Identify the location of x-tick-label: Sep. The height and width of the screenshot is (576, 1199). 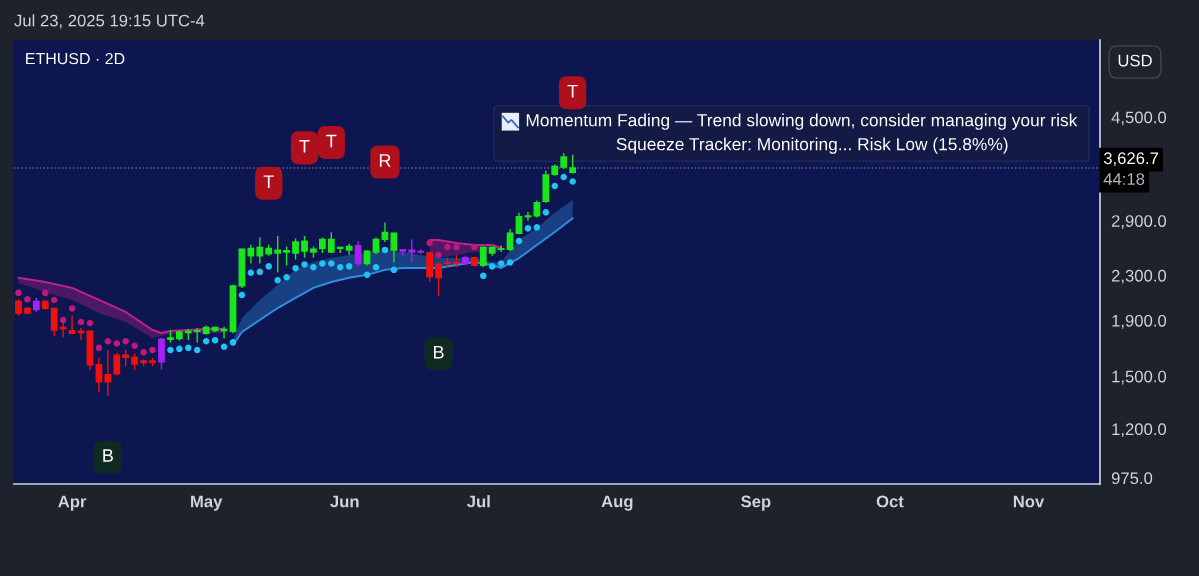
(756, 503).